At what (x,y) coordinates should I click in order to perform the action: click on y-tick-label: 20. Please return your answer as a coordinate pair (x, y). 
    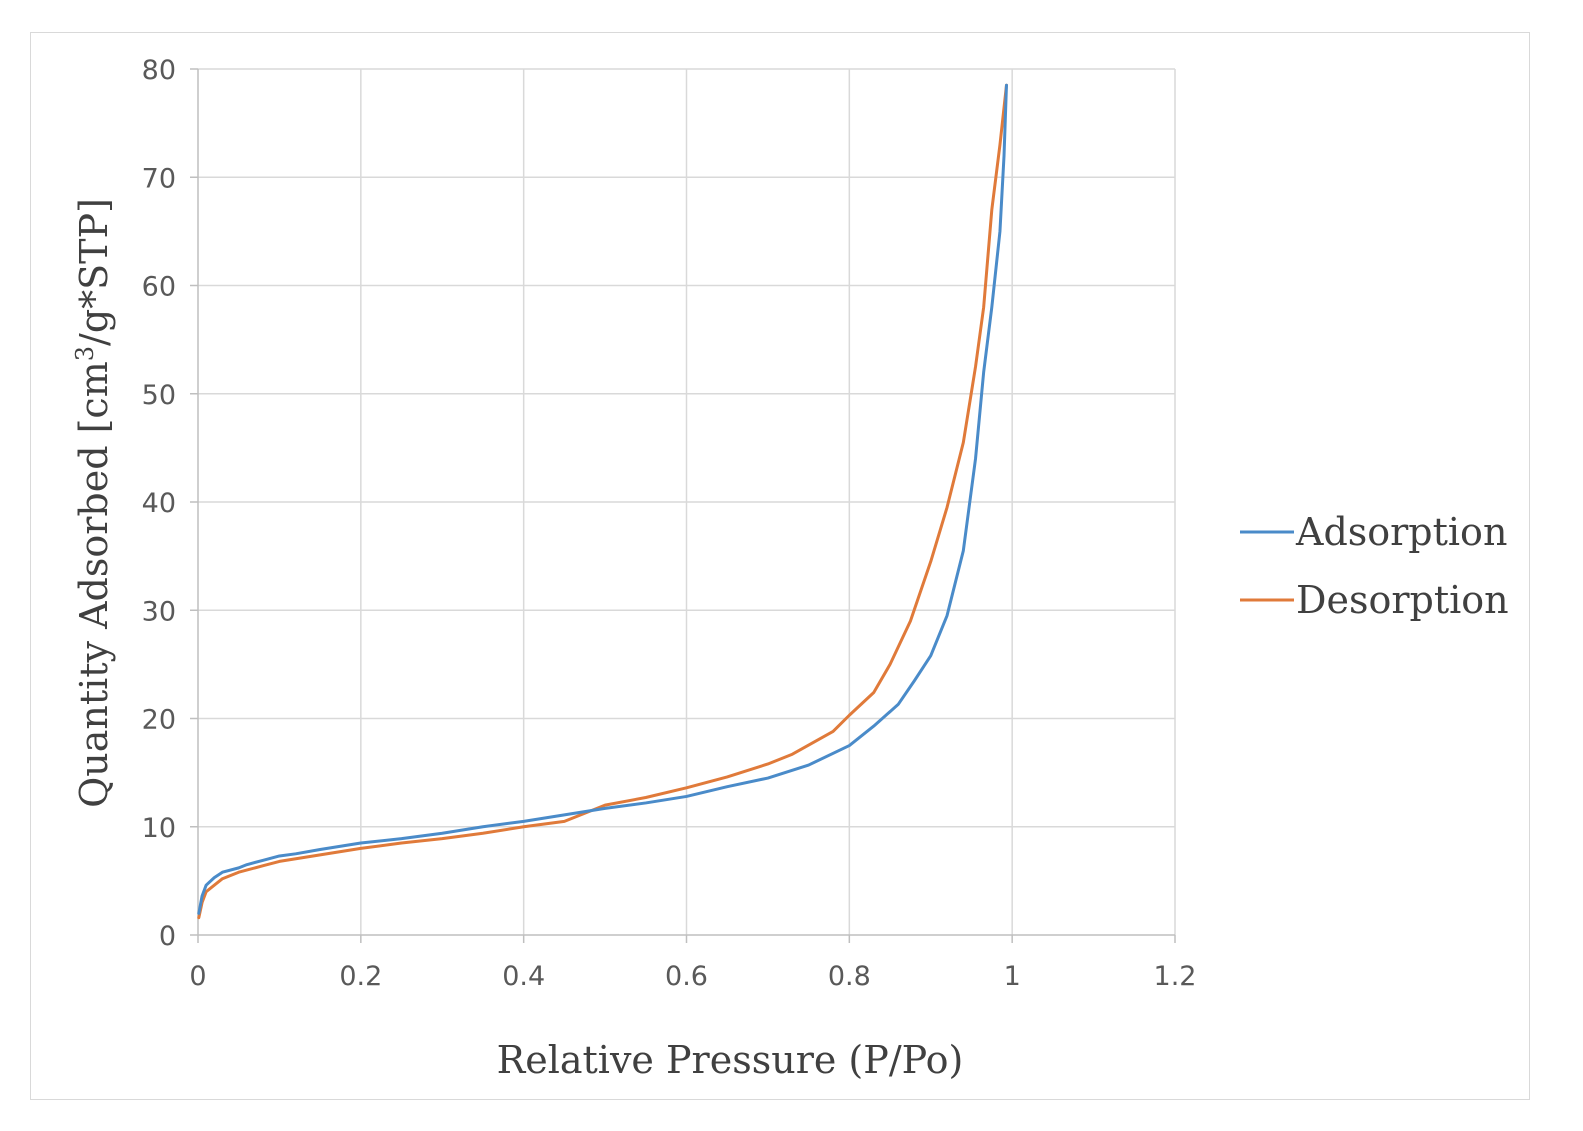
    Looking at the image, I should click on (159, 720).